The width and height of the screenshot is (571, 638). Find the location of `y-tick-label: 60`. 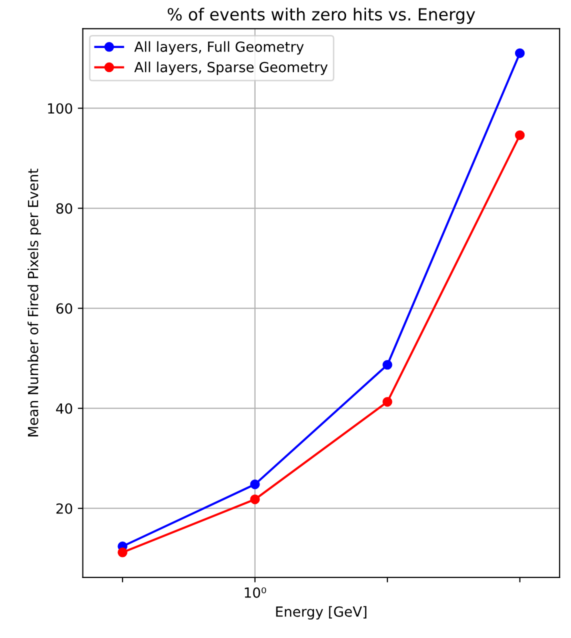

y-tick-label: 60 is located at coordinates (64, 308).